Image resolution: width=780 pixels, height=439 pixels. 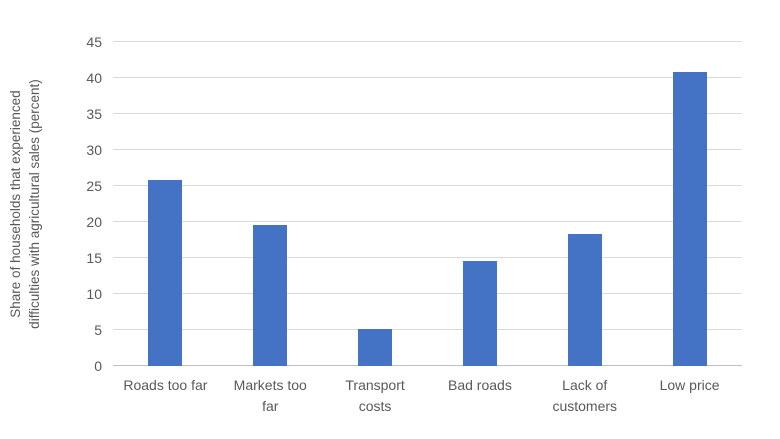 I want to click on x-category-label-low-price: Low price, so click(x=689, y=385).